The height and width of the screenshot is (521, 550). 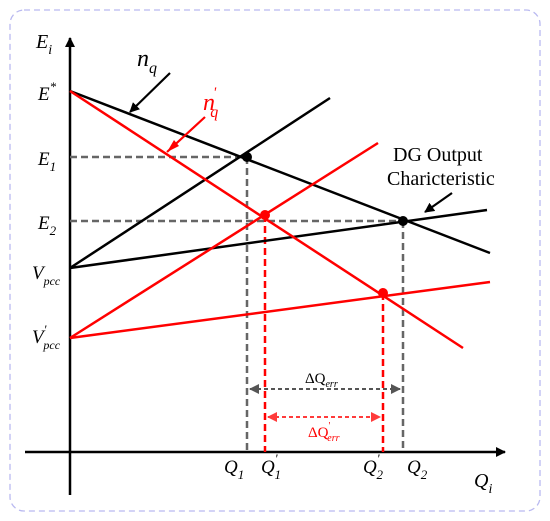 I want to click on dg-output-line, so click(x=278, y=239).